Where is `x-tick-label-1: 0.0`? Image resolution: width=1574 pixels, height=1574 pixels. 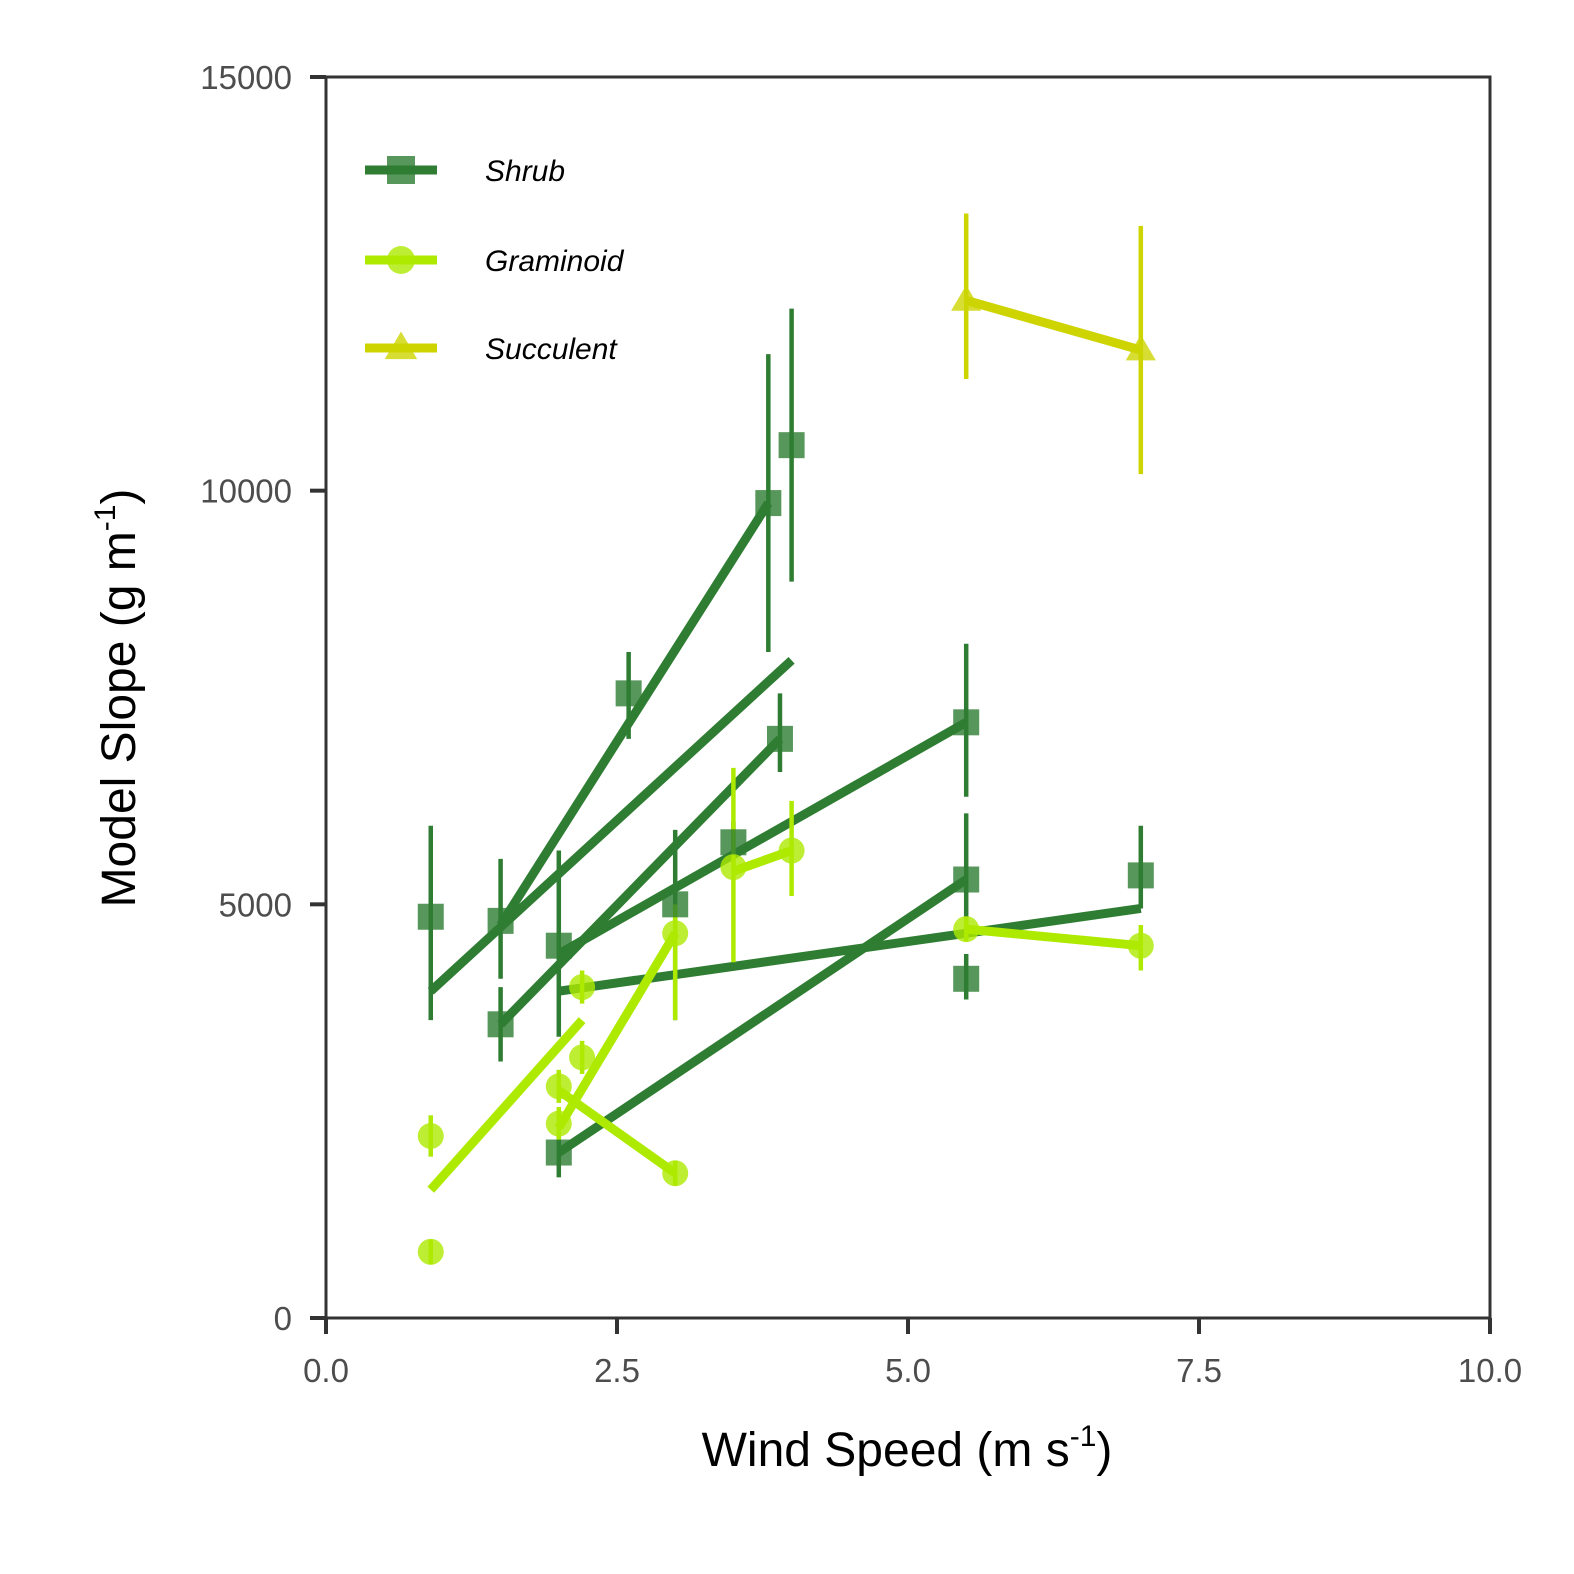 x-tick-label-1: 0.0 is located at coordinates (326, 1370).